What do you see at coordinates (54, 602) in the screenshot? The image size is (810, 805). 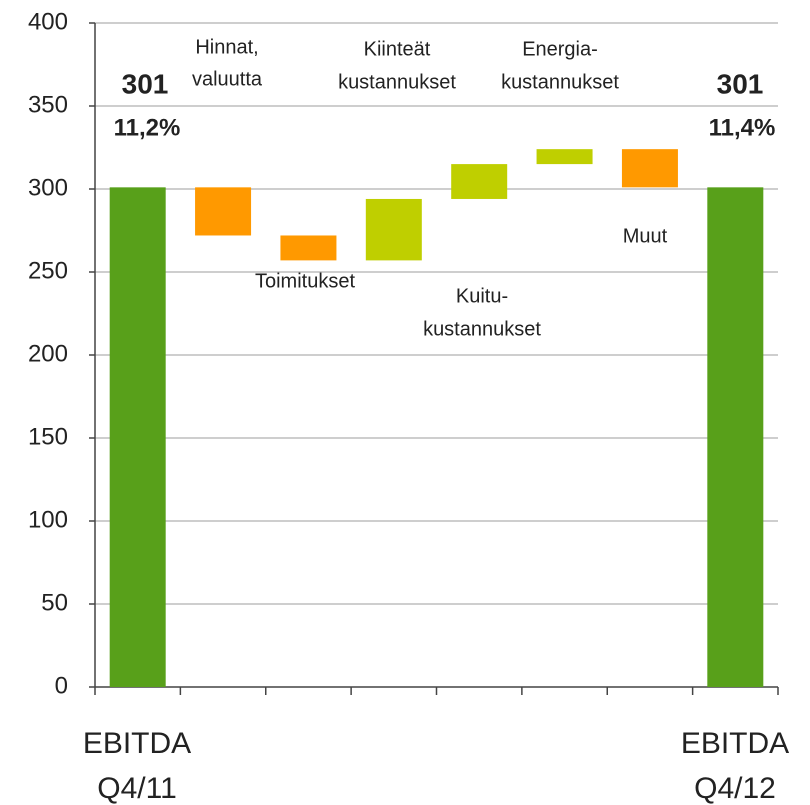 I see `y-tick-label: 50` at bounding box center [54, 602].